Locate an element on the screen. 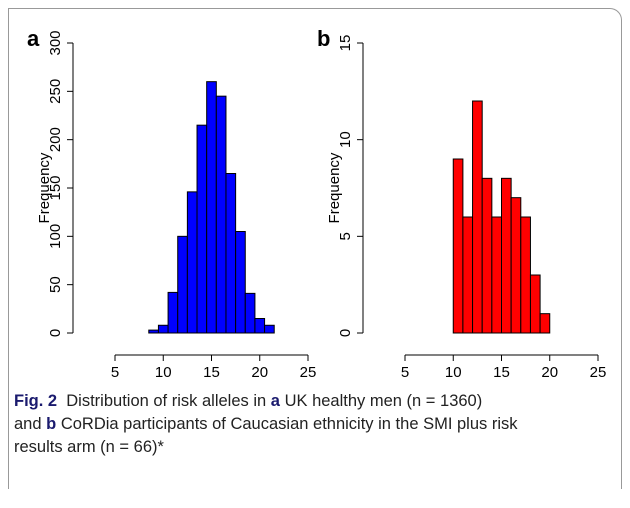 The height and width of the screenshot is (508, 630). y-tick-label: 200 is located at coordinates (55, 139).